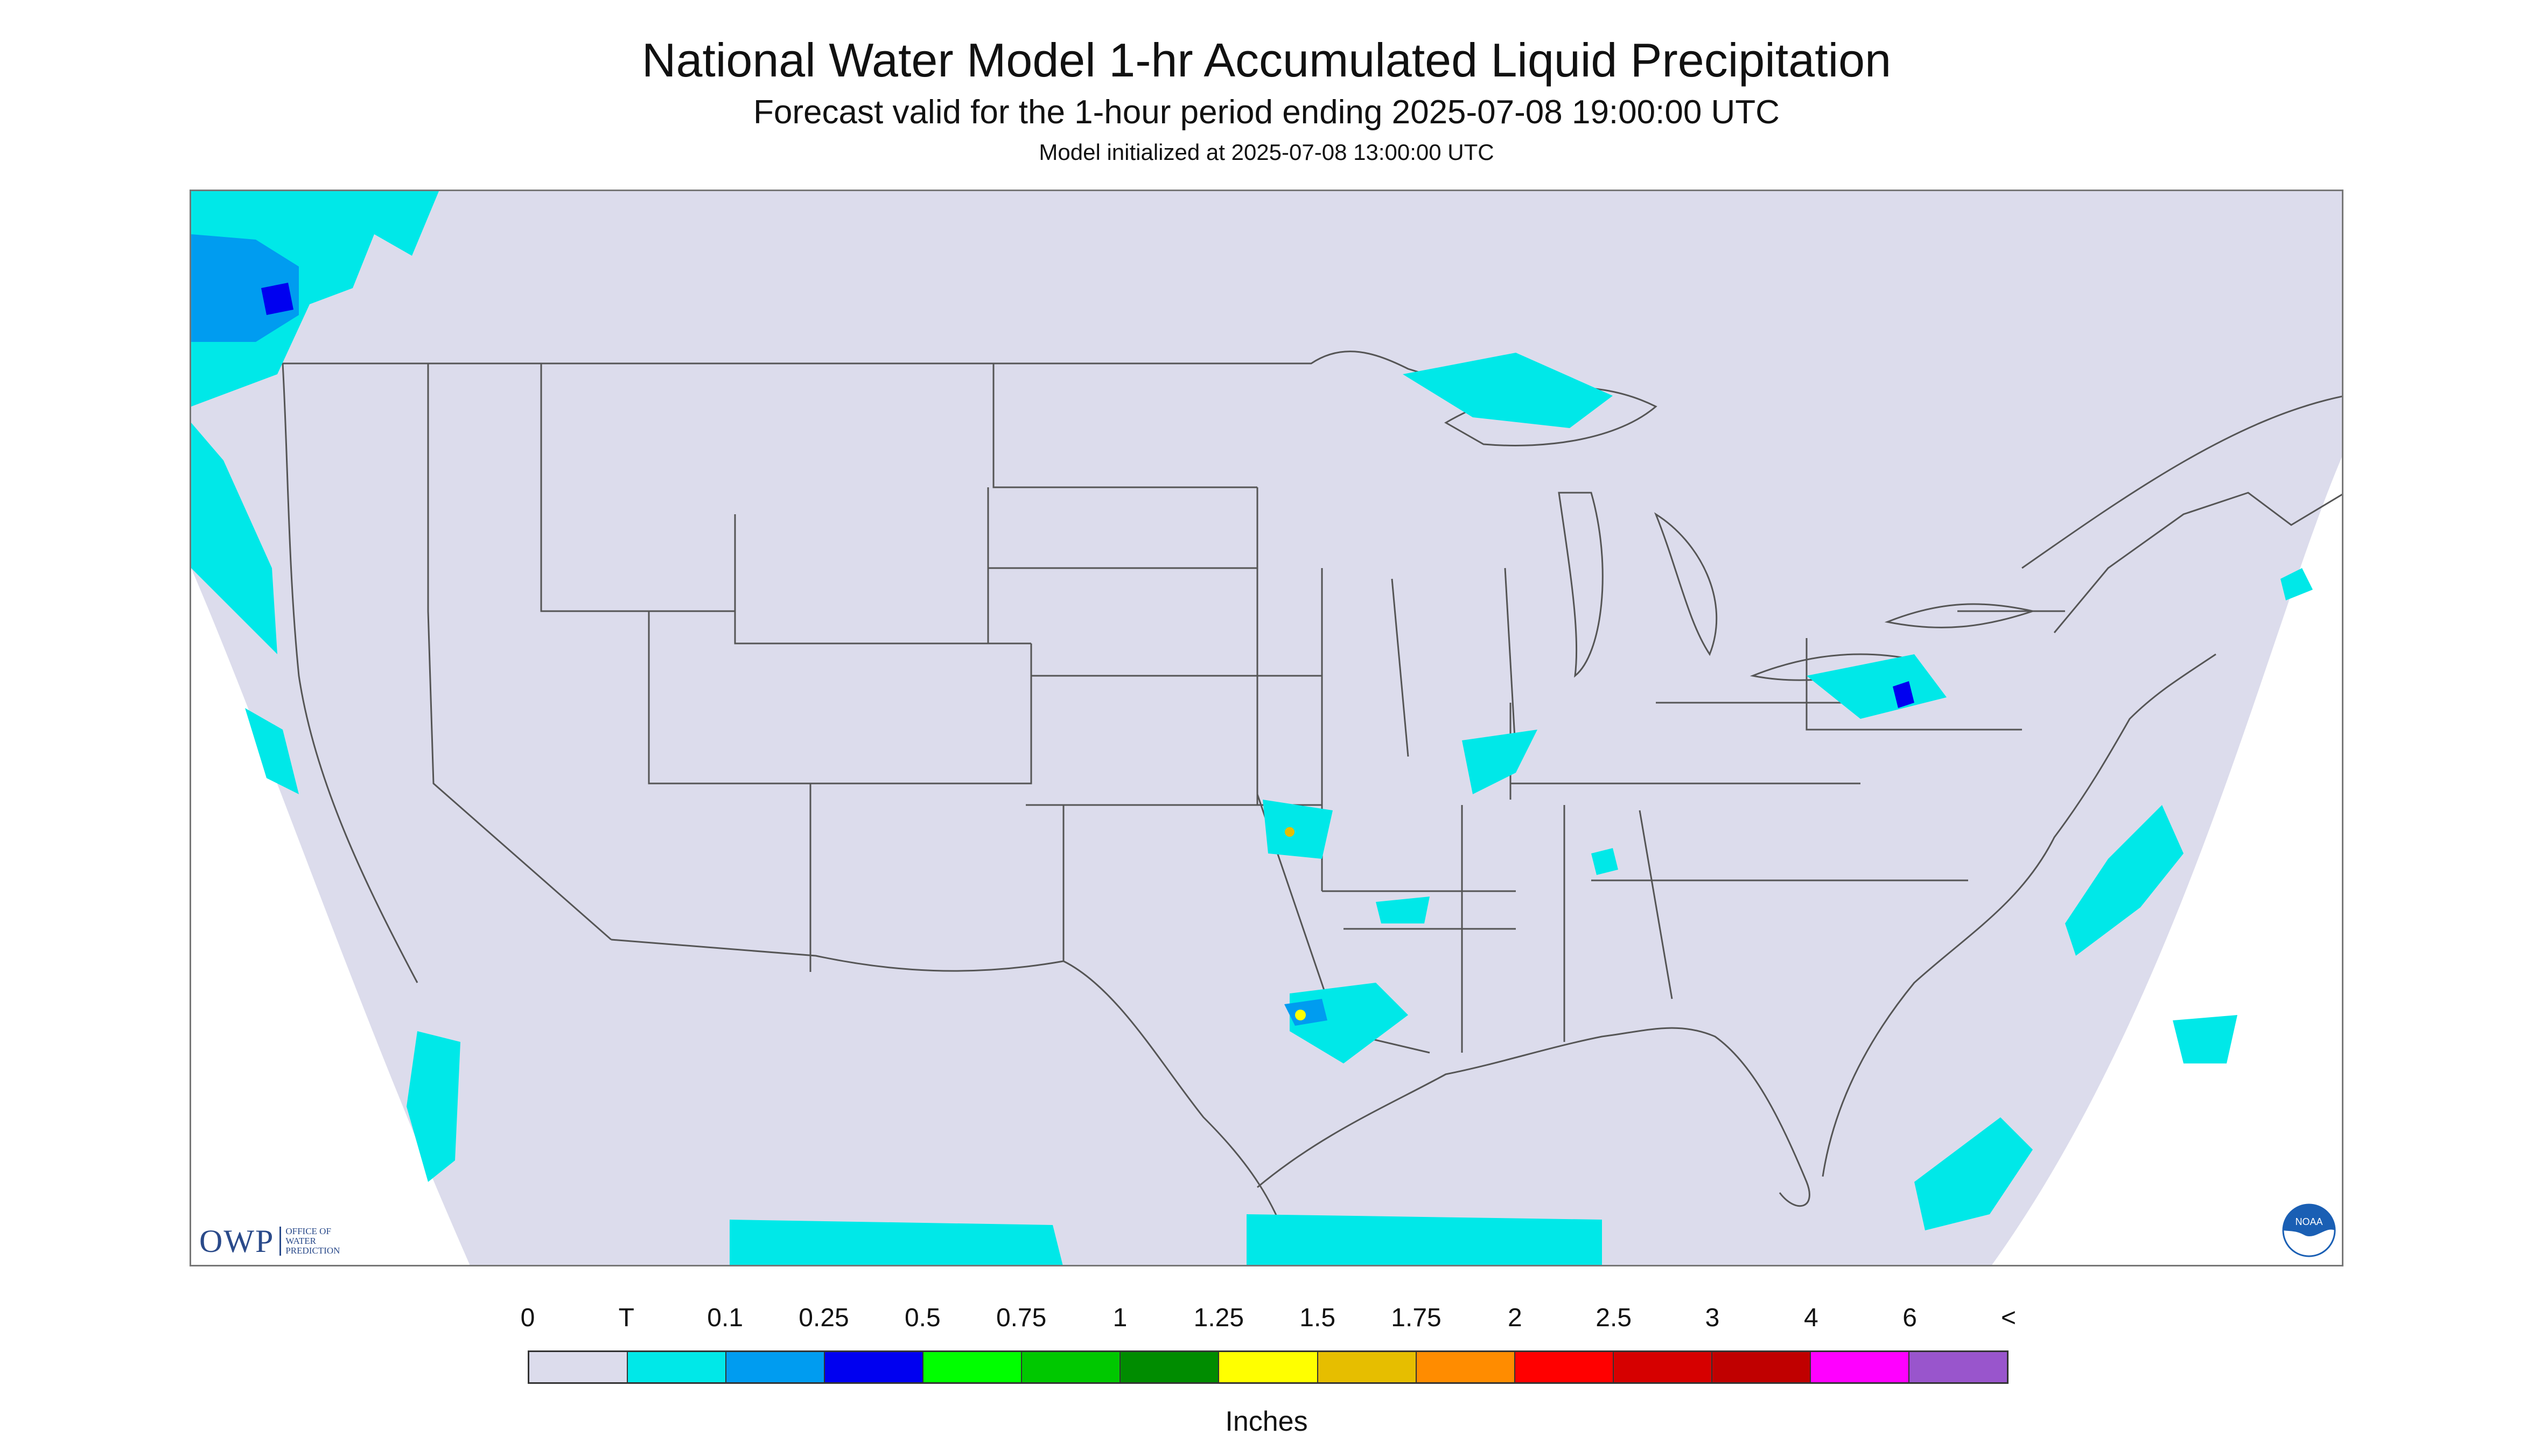 This screenshot has width=2533, height=1456. What do you see at coordinates (1218, 1318) in the screenshot?
I see `legend-tick-label: 1.25` at bounding box center [1218, 1318].